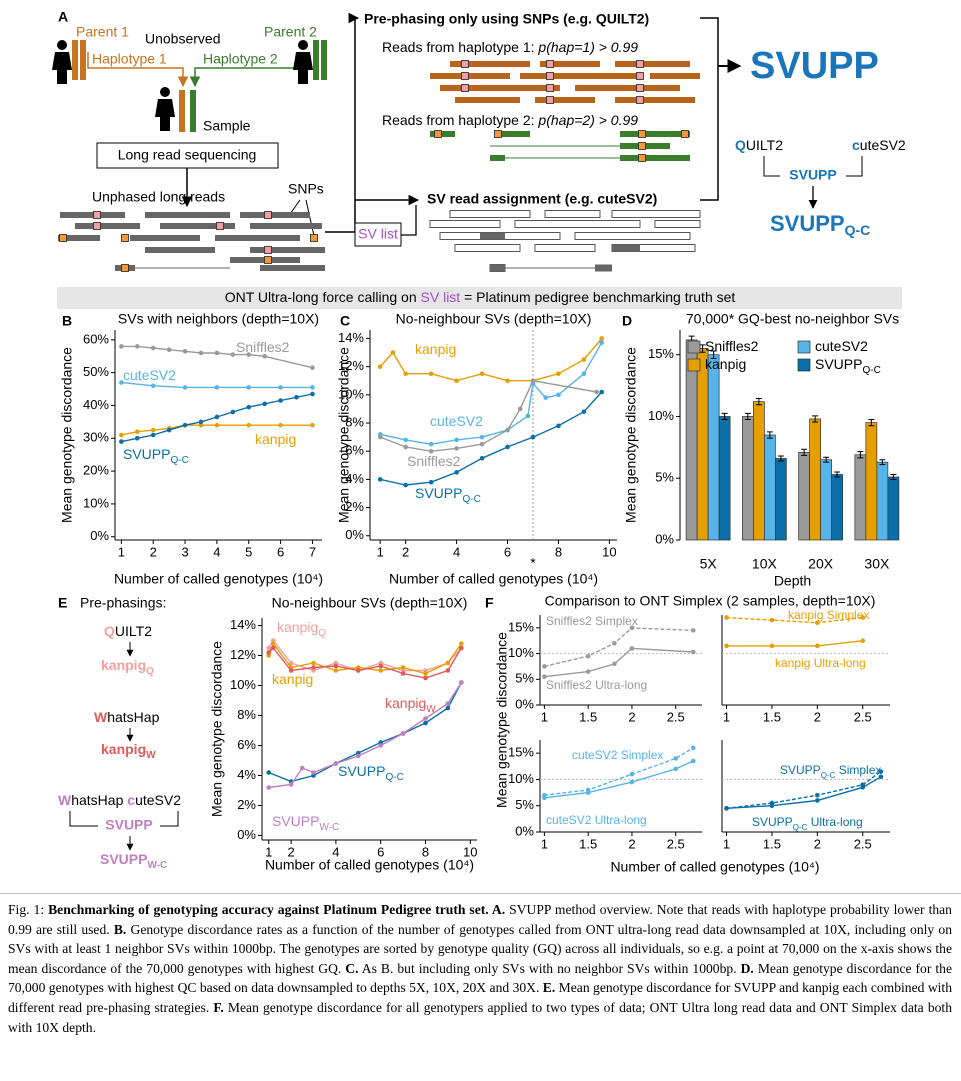  I want to click on y-tick-label: 4%, so click(246, 774).